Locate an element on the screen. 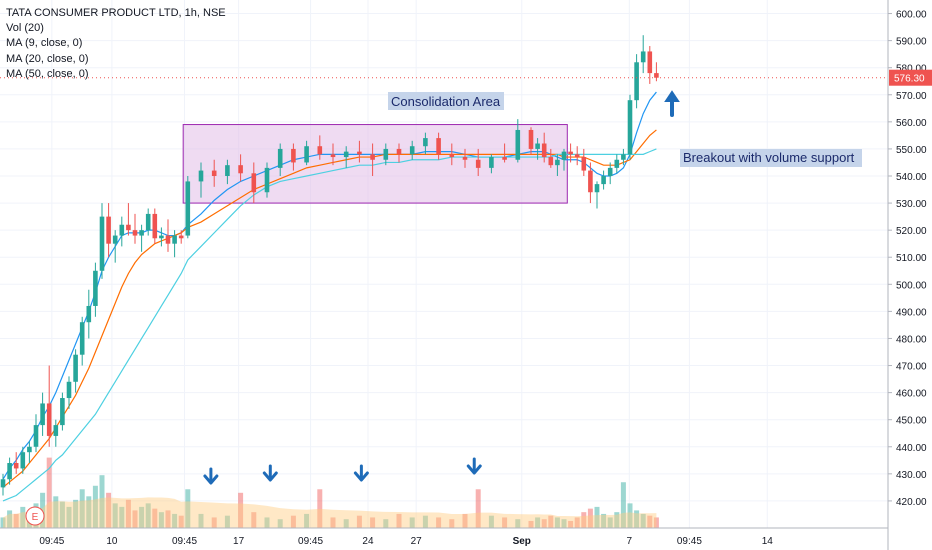 This screenshot has height=550, width=932. earnings-marker is located at coordinates (35, 516).